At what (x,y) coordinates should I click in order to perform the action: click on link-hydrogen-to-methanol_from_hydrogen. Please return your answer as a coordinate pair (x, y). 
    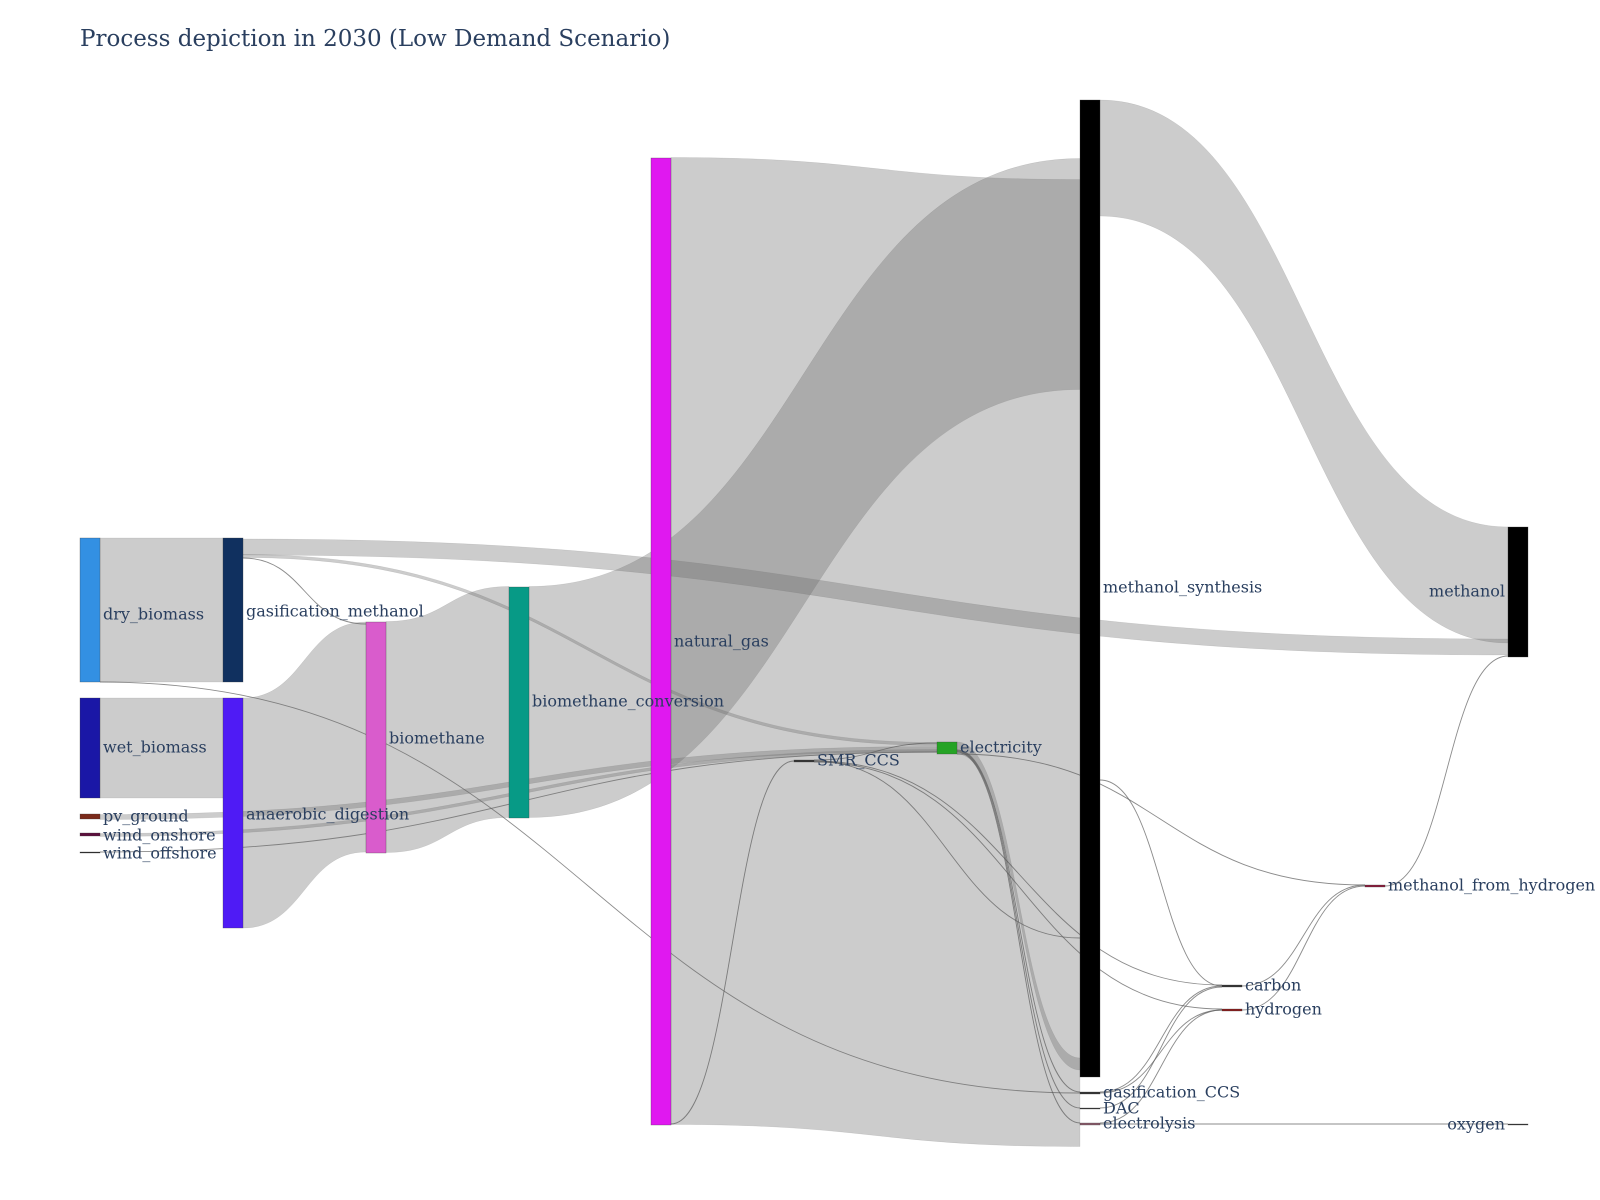
    Looking at the image, I should click on (1303, 948).